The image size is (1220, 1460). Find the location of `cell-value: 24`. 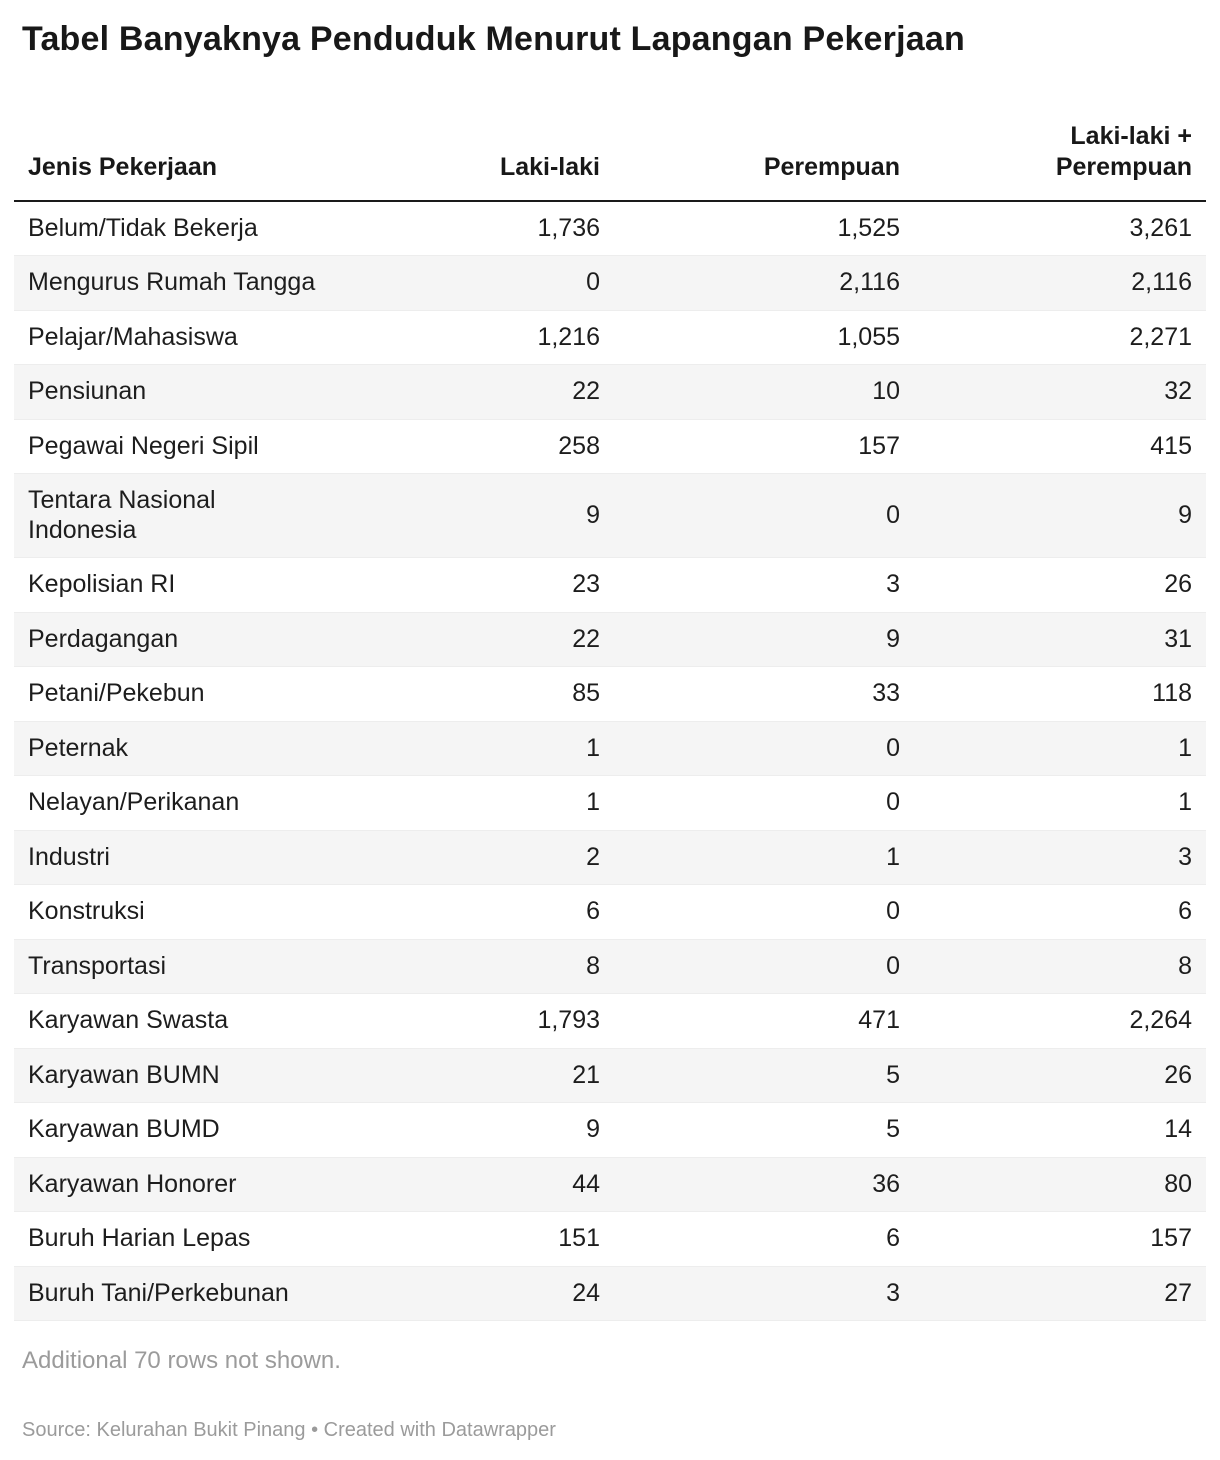

cell-value: 24 is located at coordinates (484, 1293).